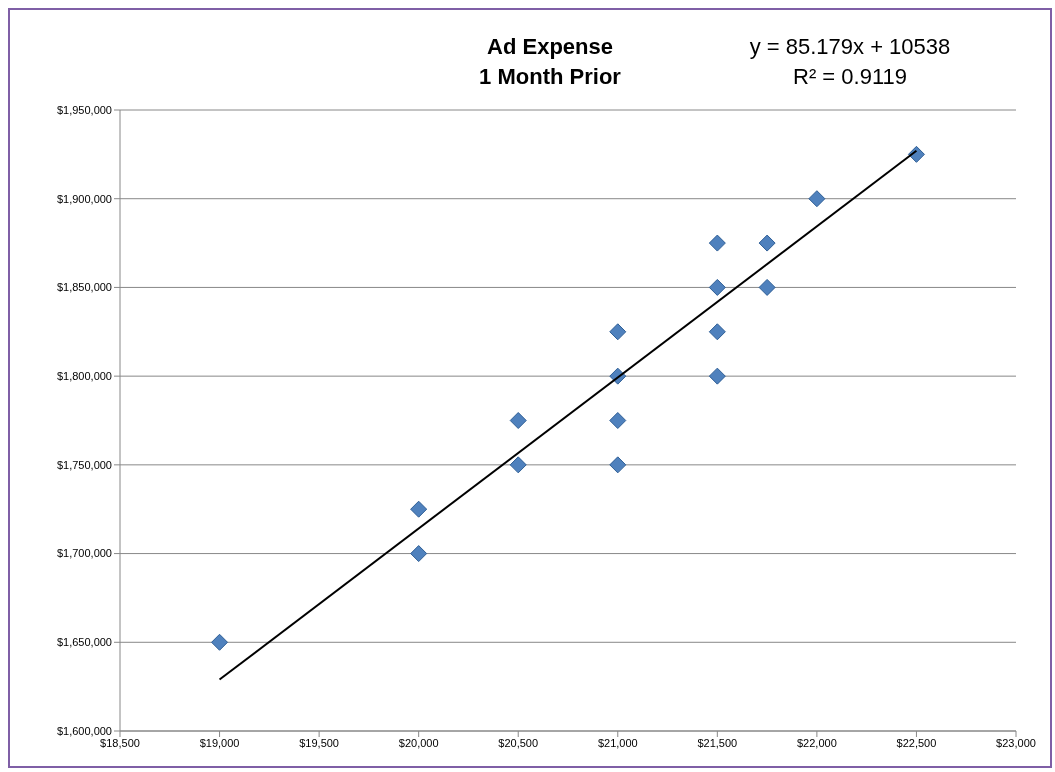 This screenshot has height=772, width=1055. I want to click on chart-title: Ad Expense 1 Month Prior, so click(550, 62).